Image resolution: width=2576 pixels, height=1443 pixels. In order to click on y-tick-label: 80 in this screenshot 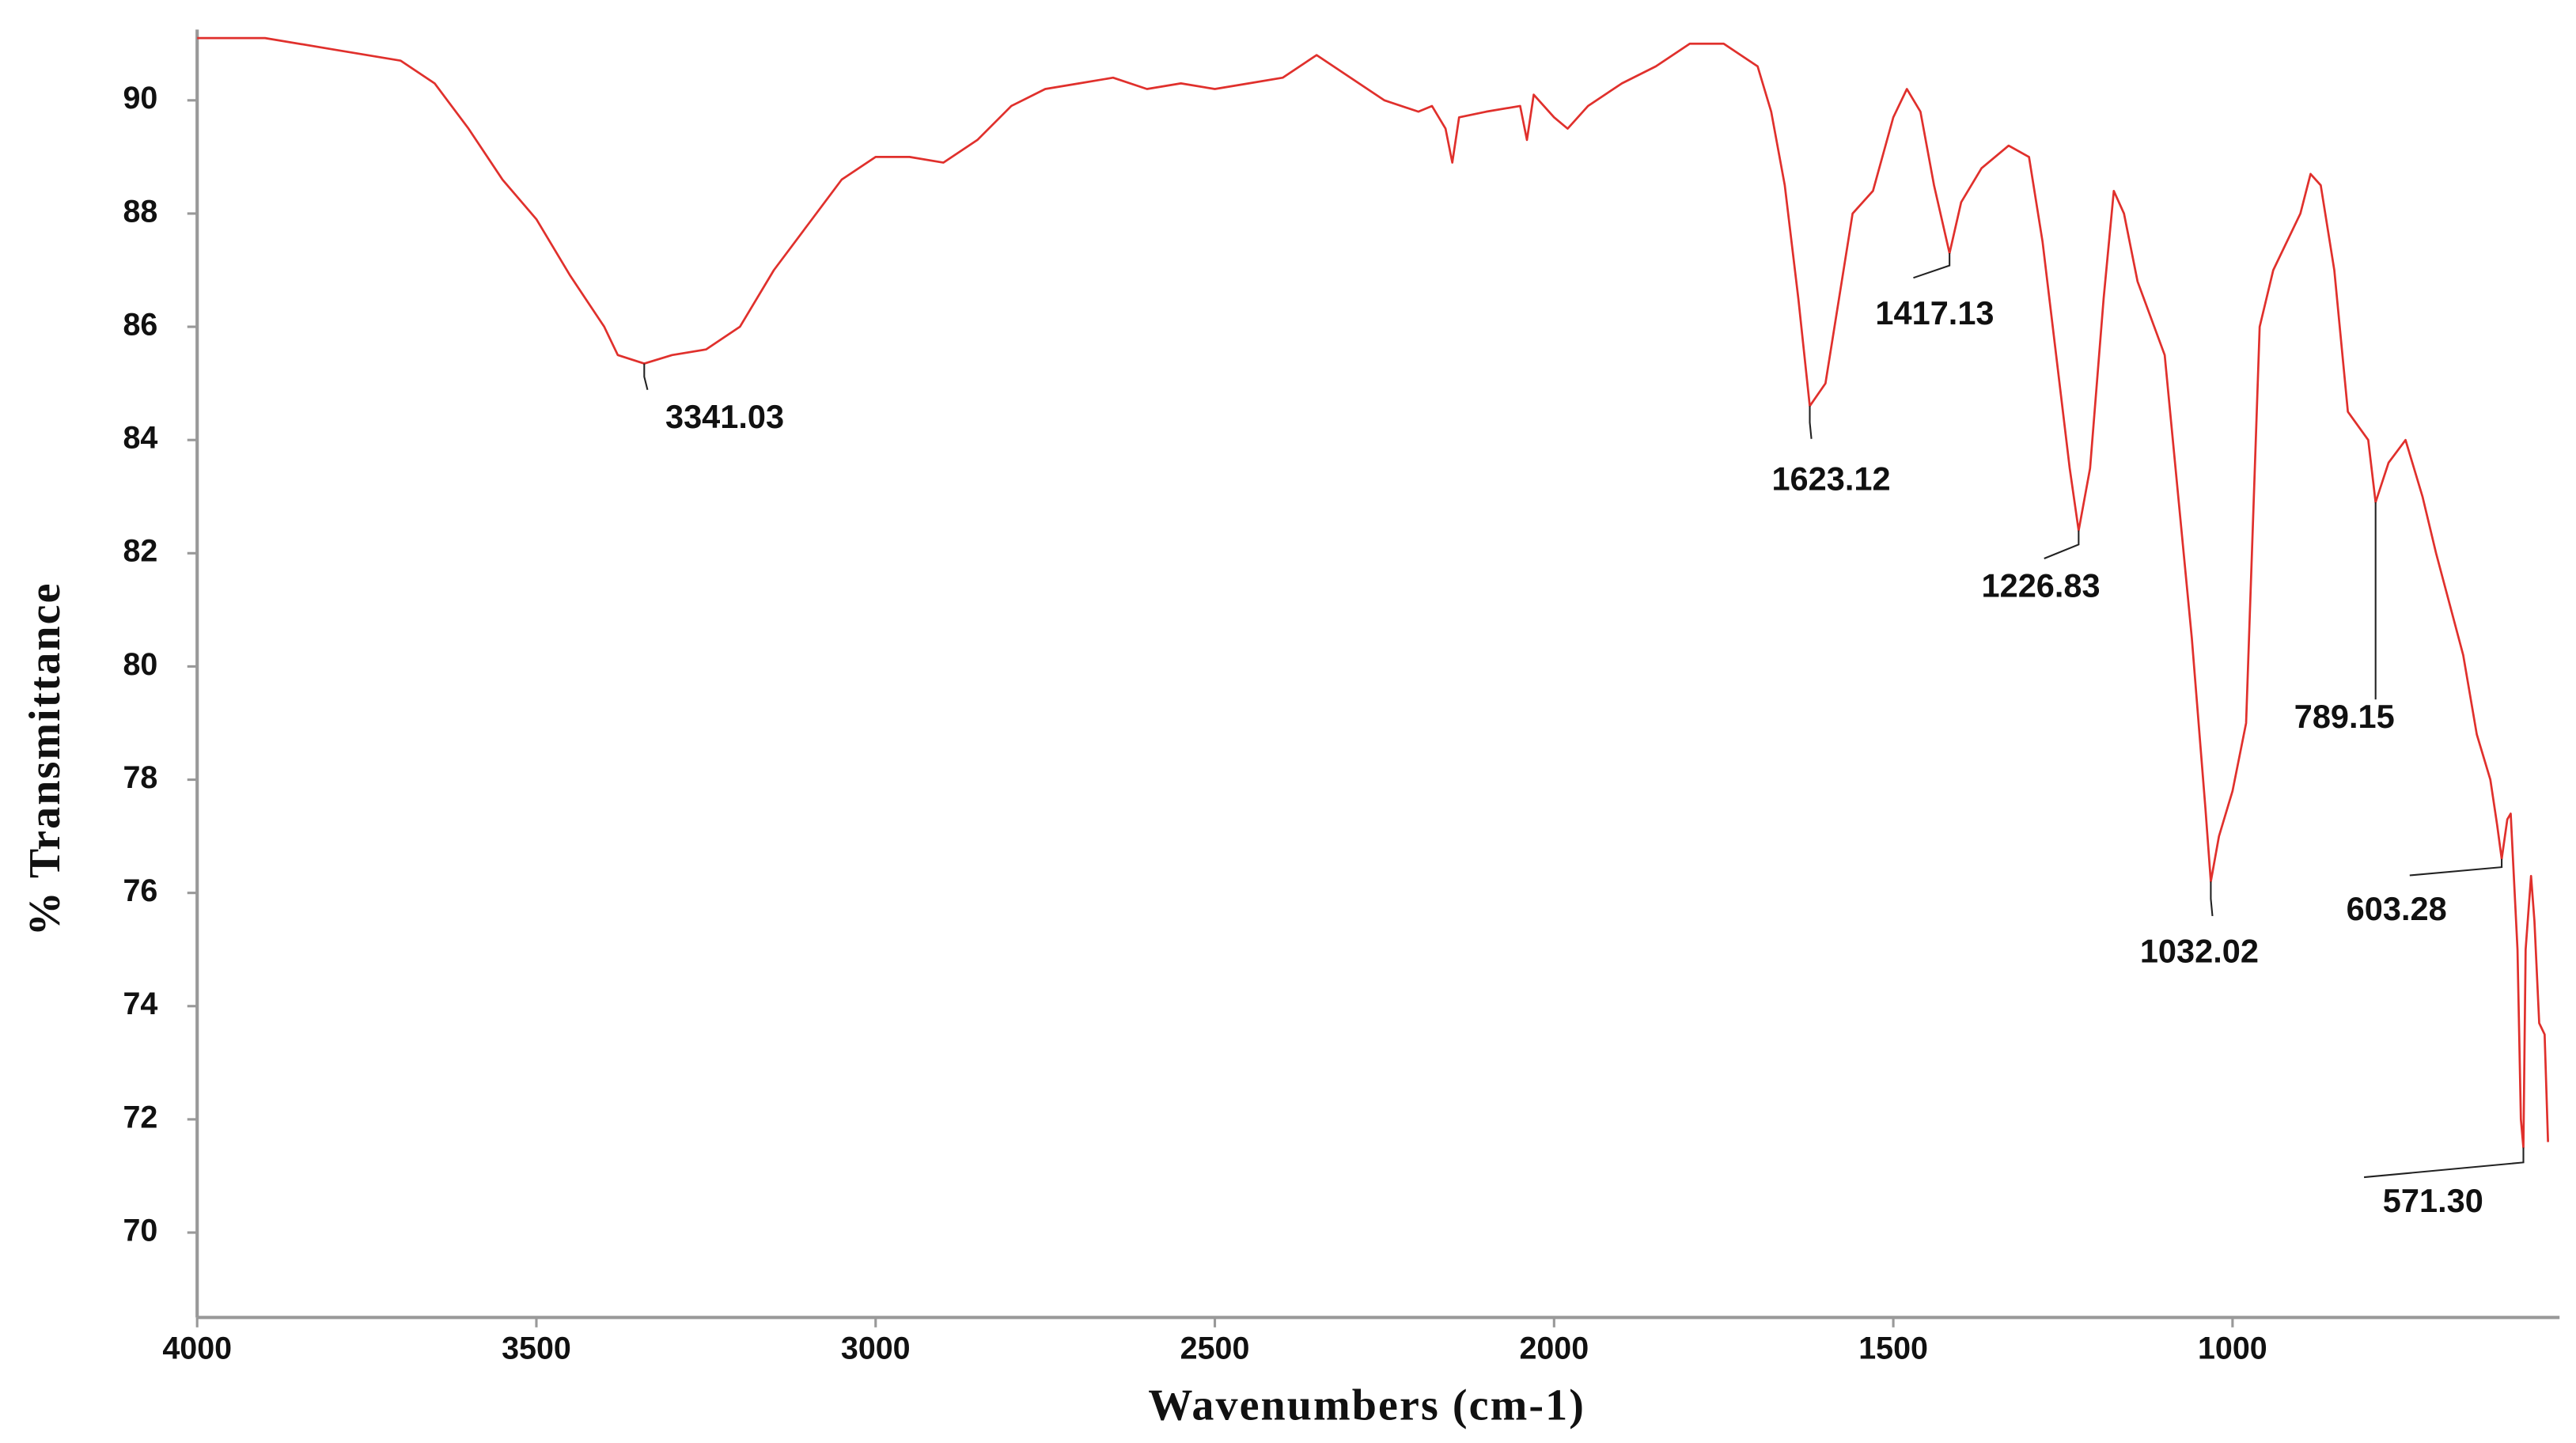, I will do `click(140, 664)`.